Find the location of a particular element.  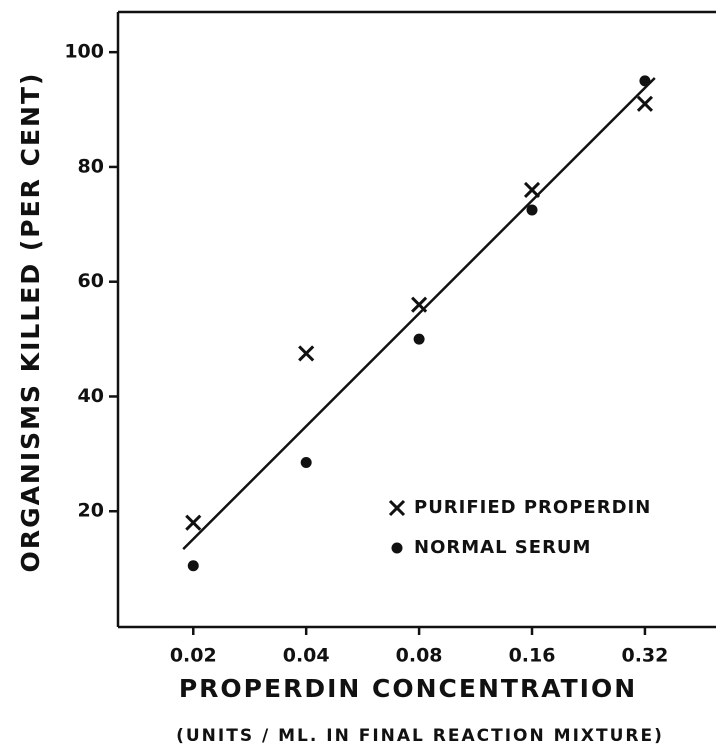

x-axis-note: (UNITS / ML. IN FINAL REACTION MIXTURE) is located at coordinates (420, 736).